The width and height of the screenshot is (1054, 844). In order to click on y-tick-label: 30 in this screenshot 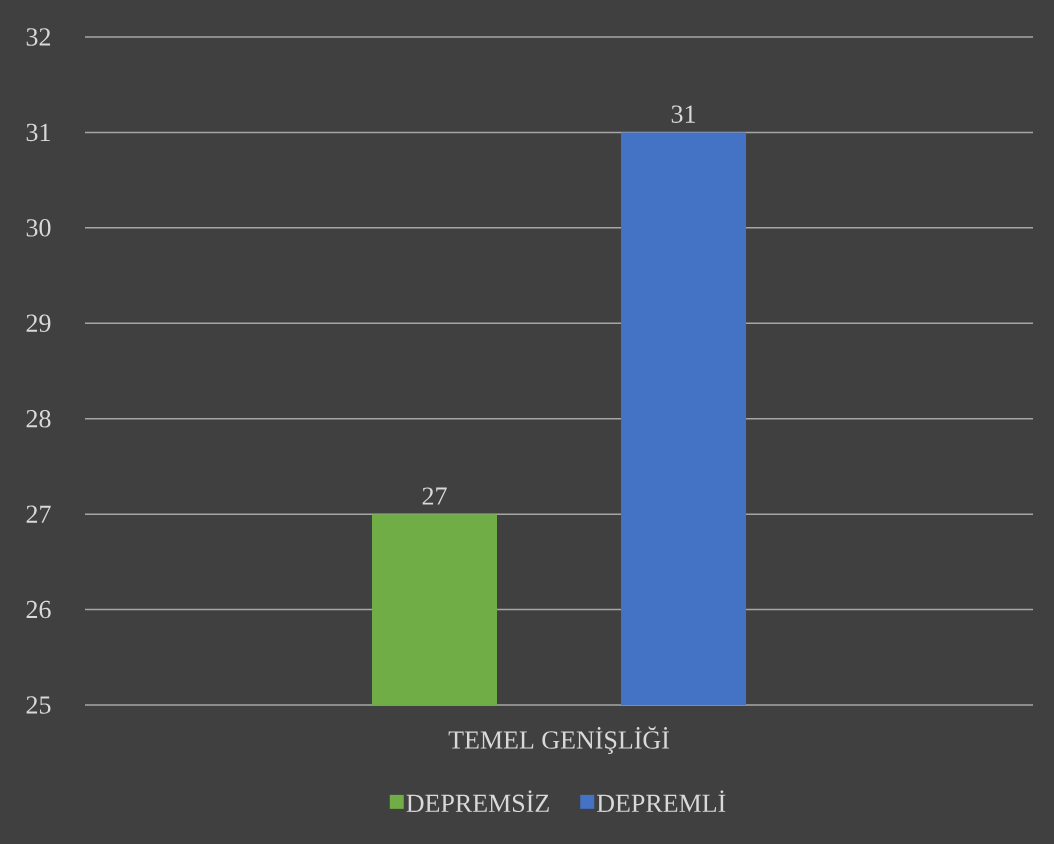, I will do `click(38, 228)`.